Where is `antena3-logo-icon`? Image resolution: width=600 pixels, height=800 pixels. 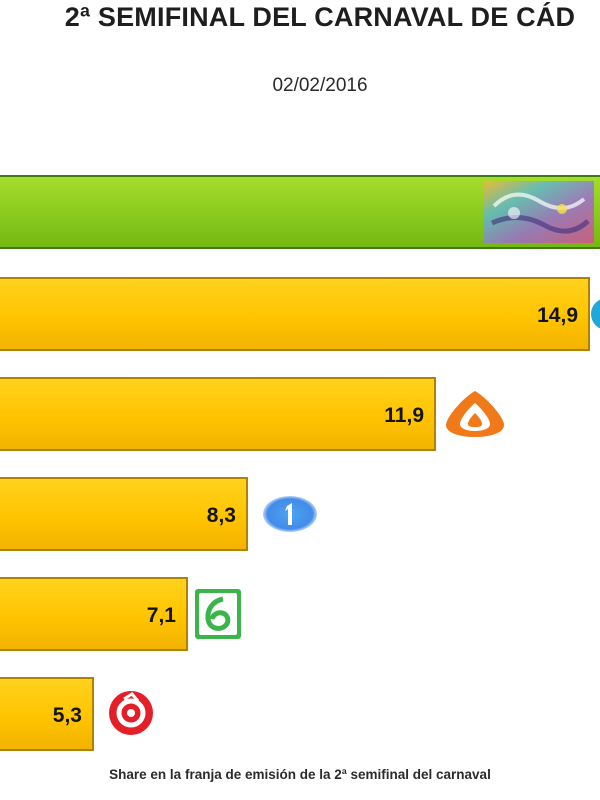 antena3-logo-icon is located at coordinates (475, 414).